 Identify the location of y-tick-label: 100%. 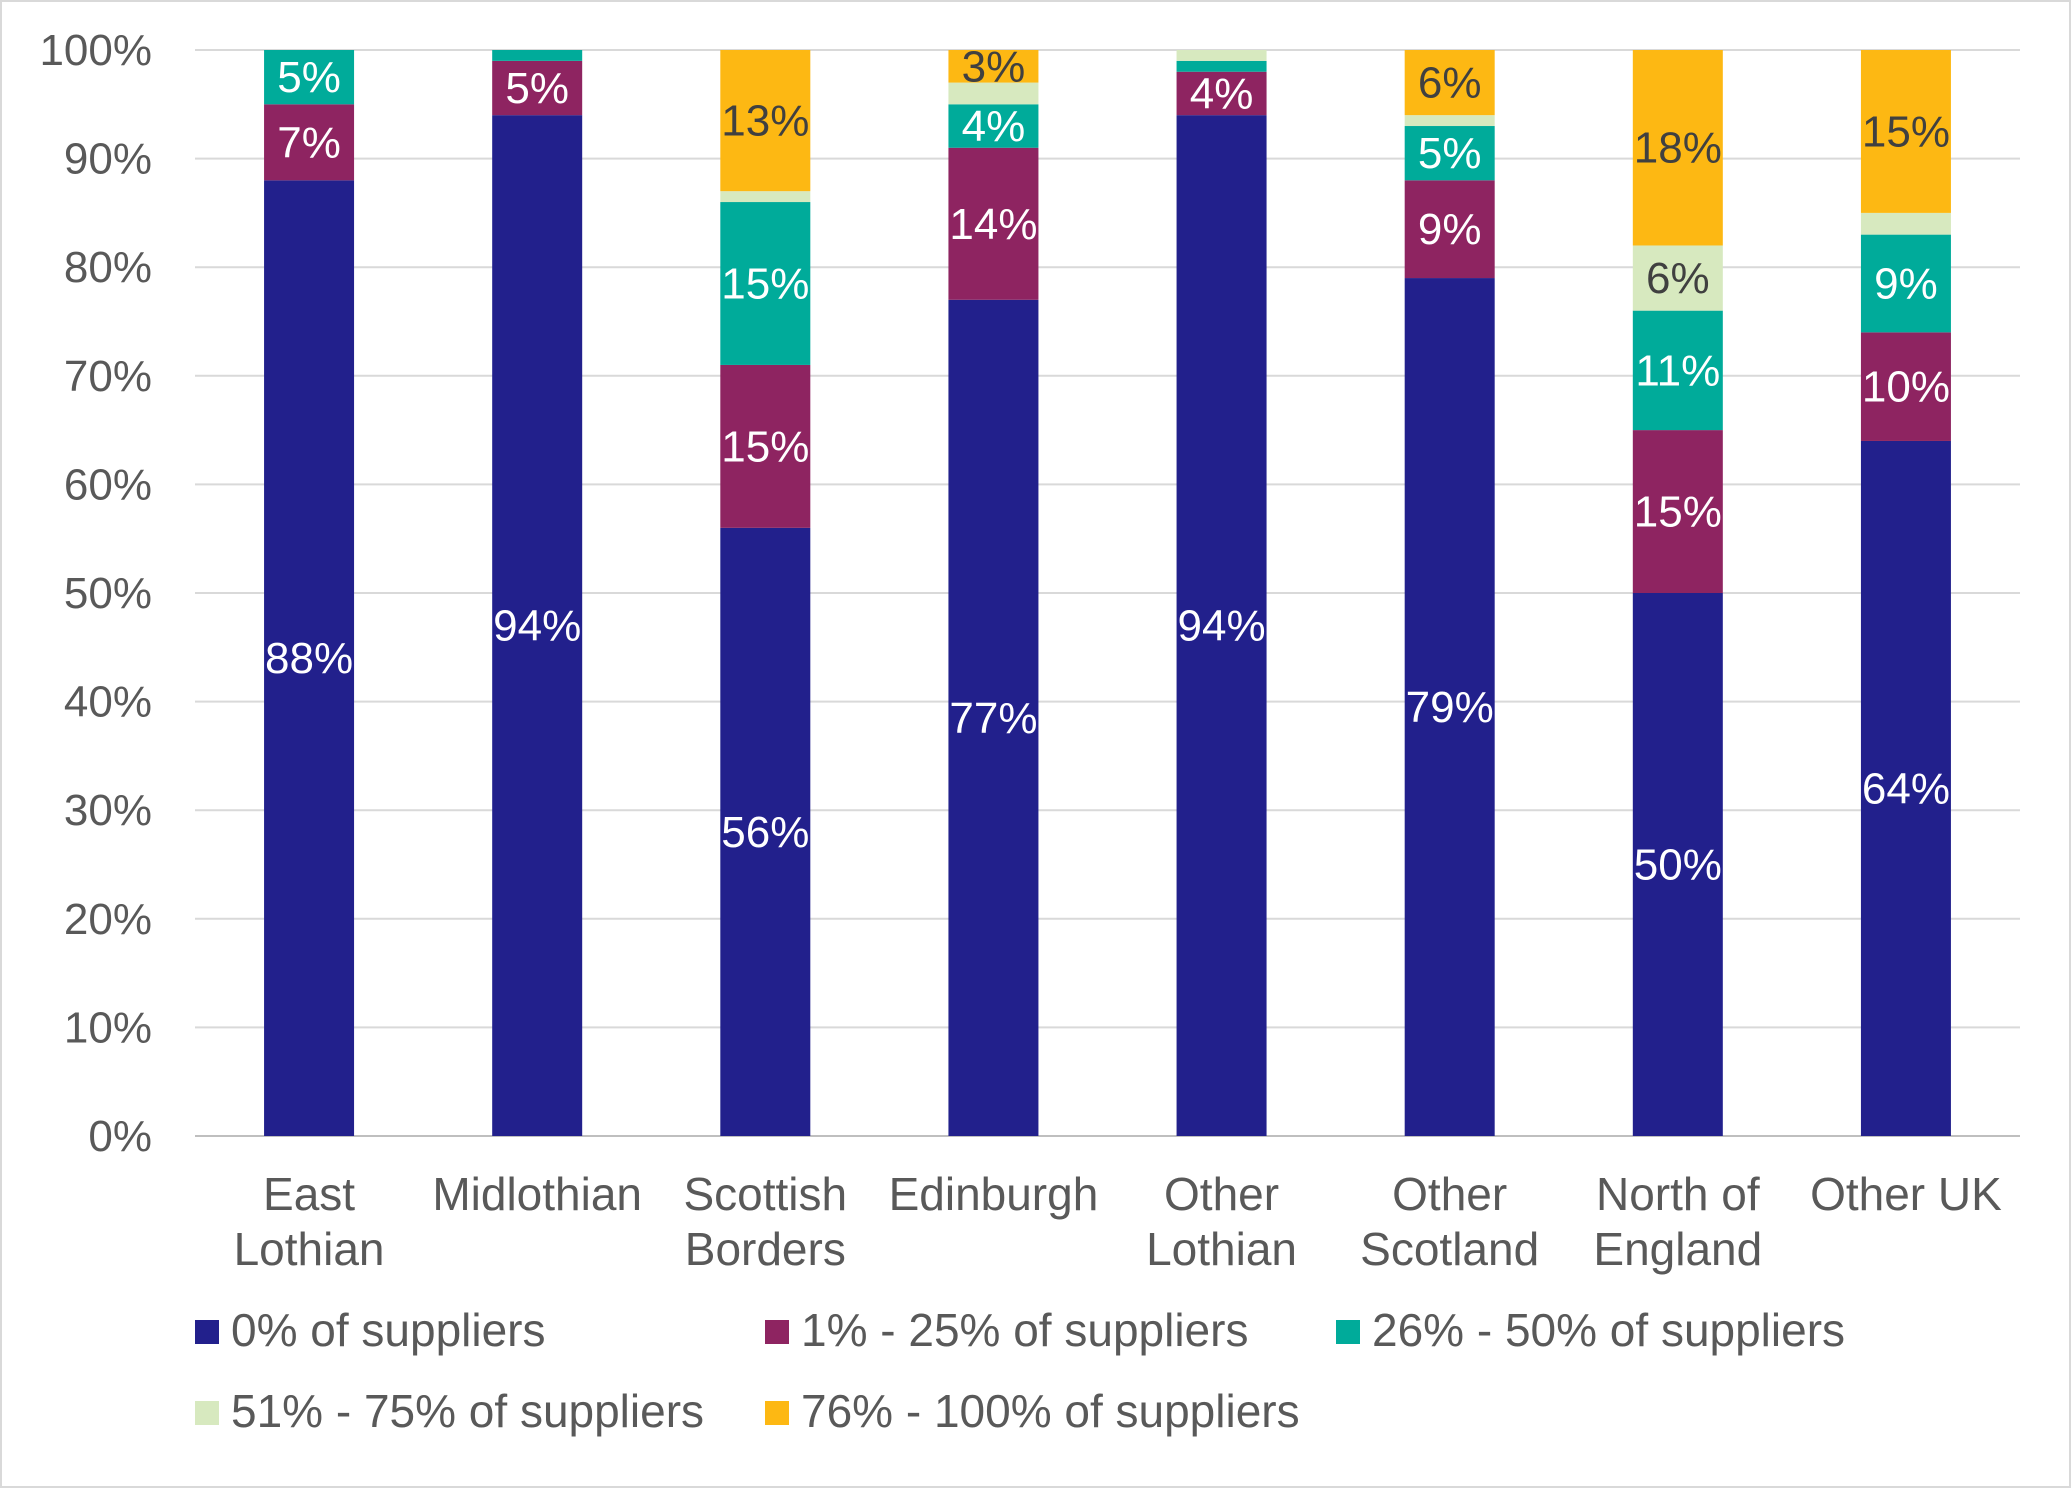
(95, 50).